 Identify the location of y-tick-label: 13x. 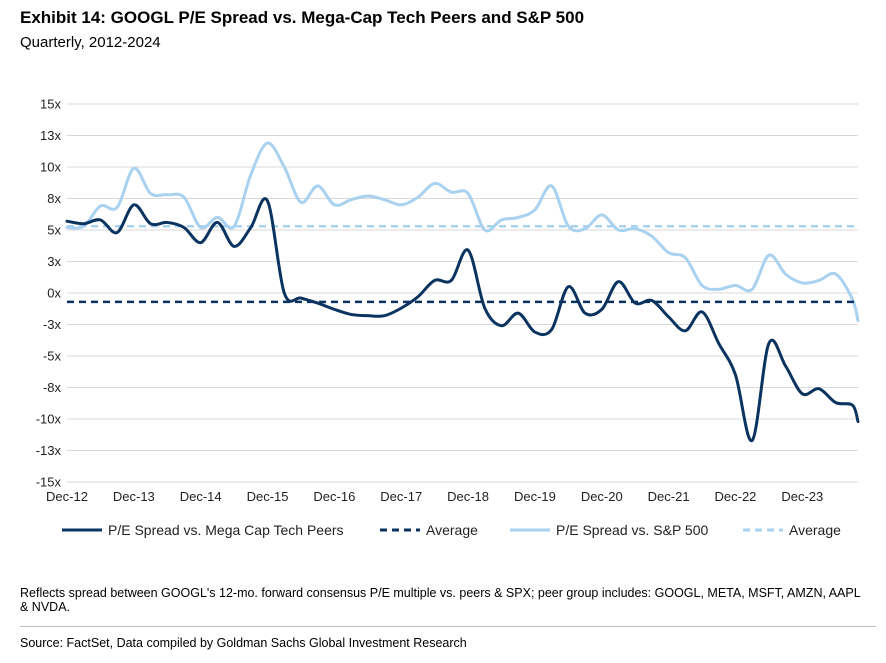
(50, 135).